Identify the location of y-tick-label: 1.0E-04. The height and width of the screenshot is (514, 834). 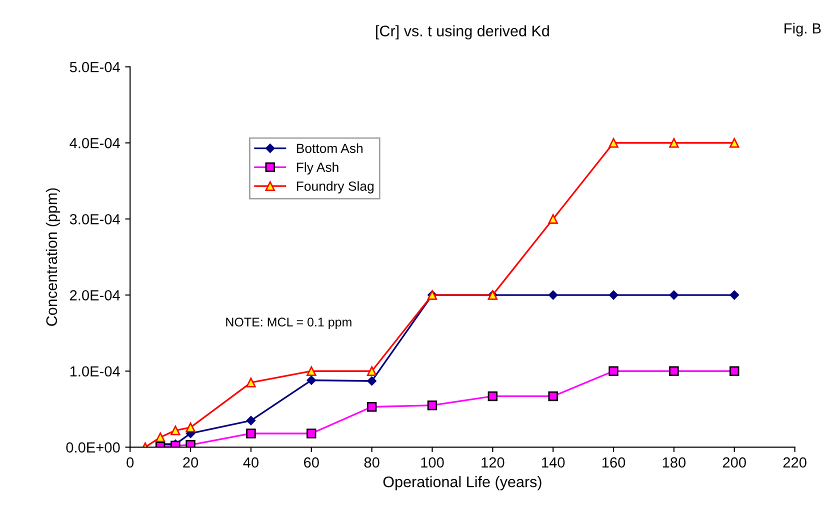
(95, 371).